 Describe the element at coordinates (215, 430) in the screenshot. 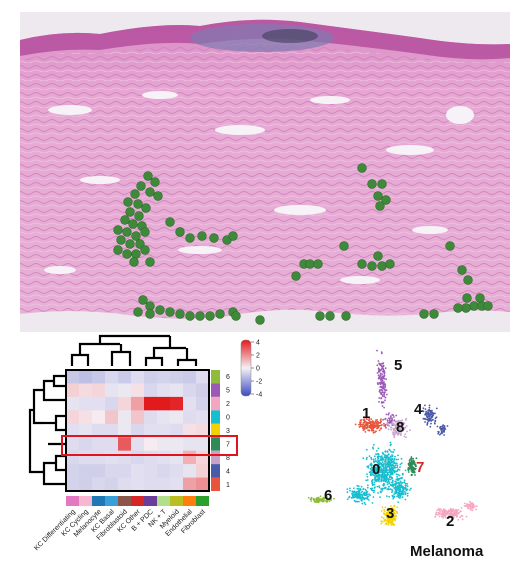

I see `row-color-swatch` at that location.